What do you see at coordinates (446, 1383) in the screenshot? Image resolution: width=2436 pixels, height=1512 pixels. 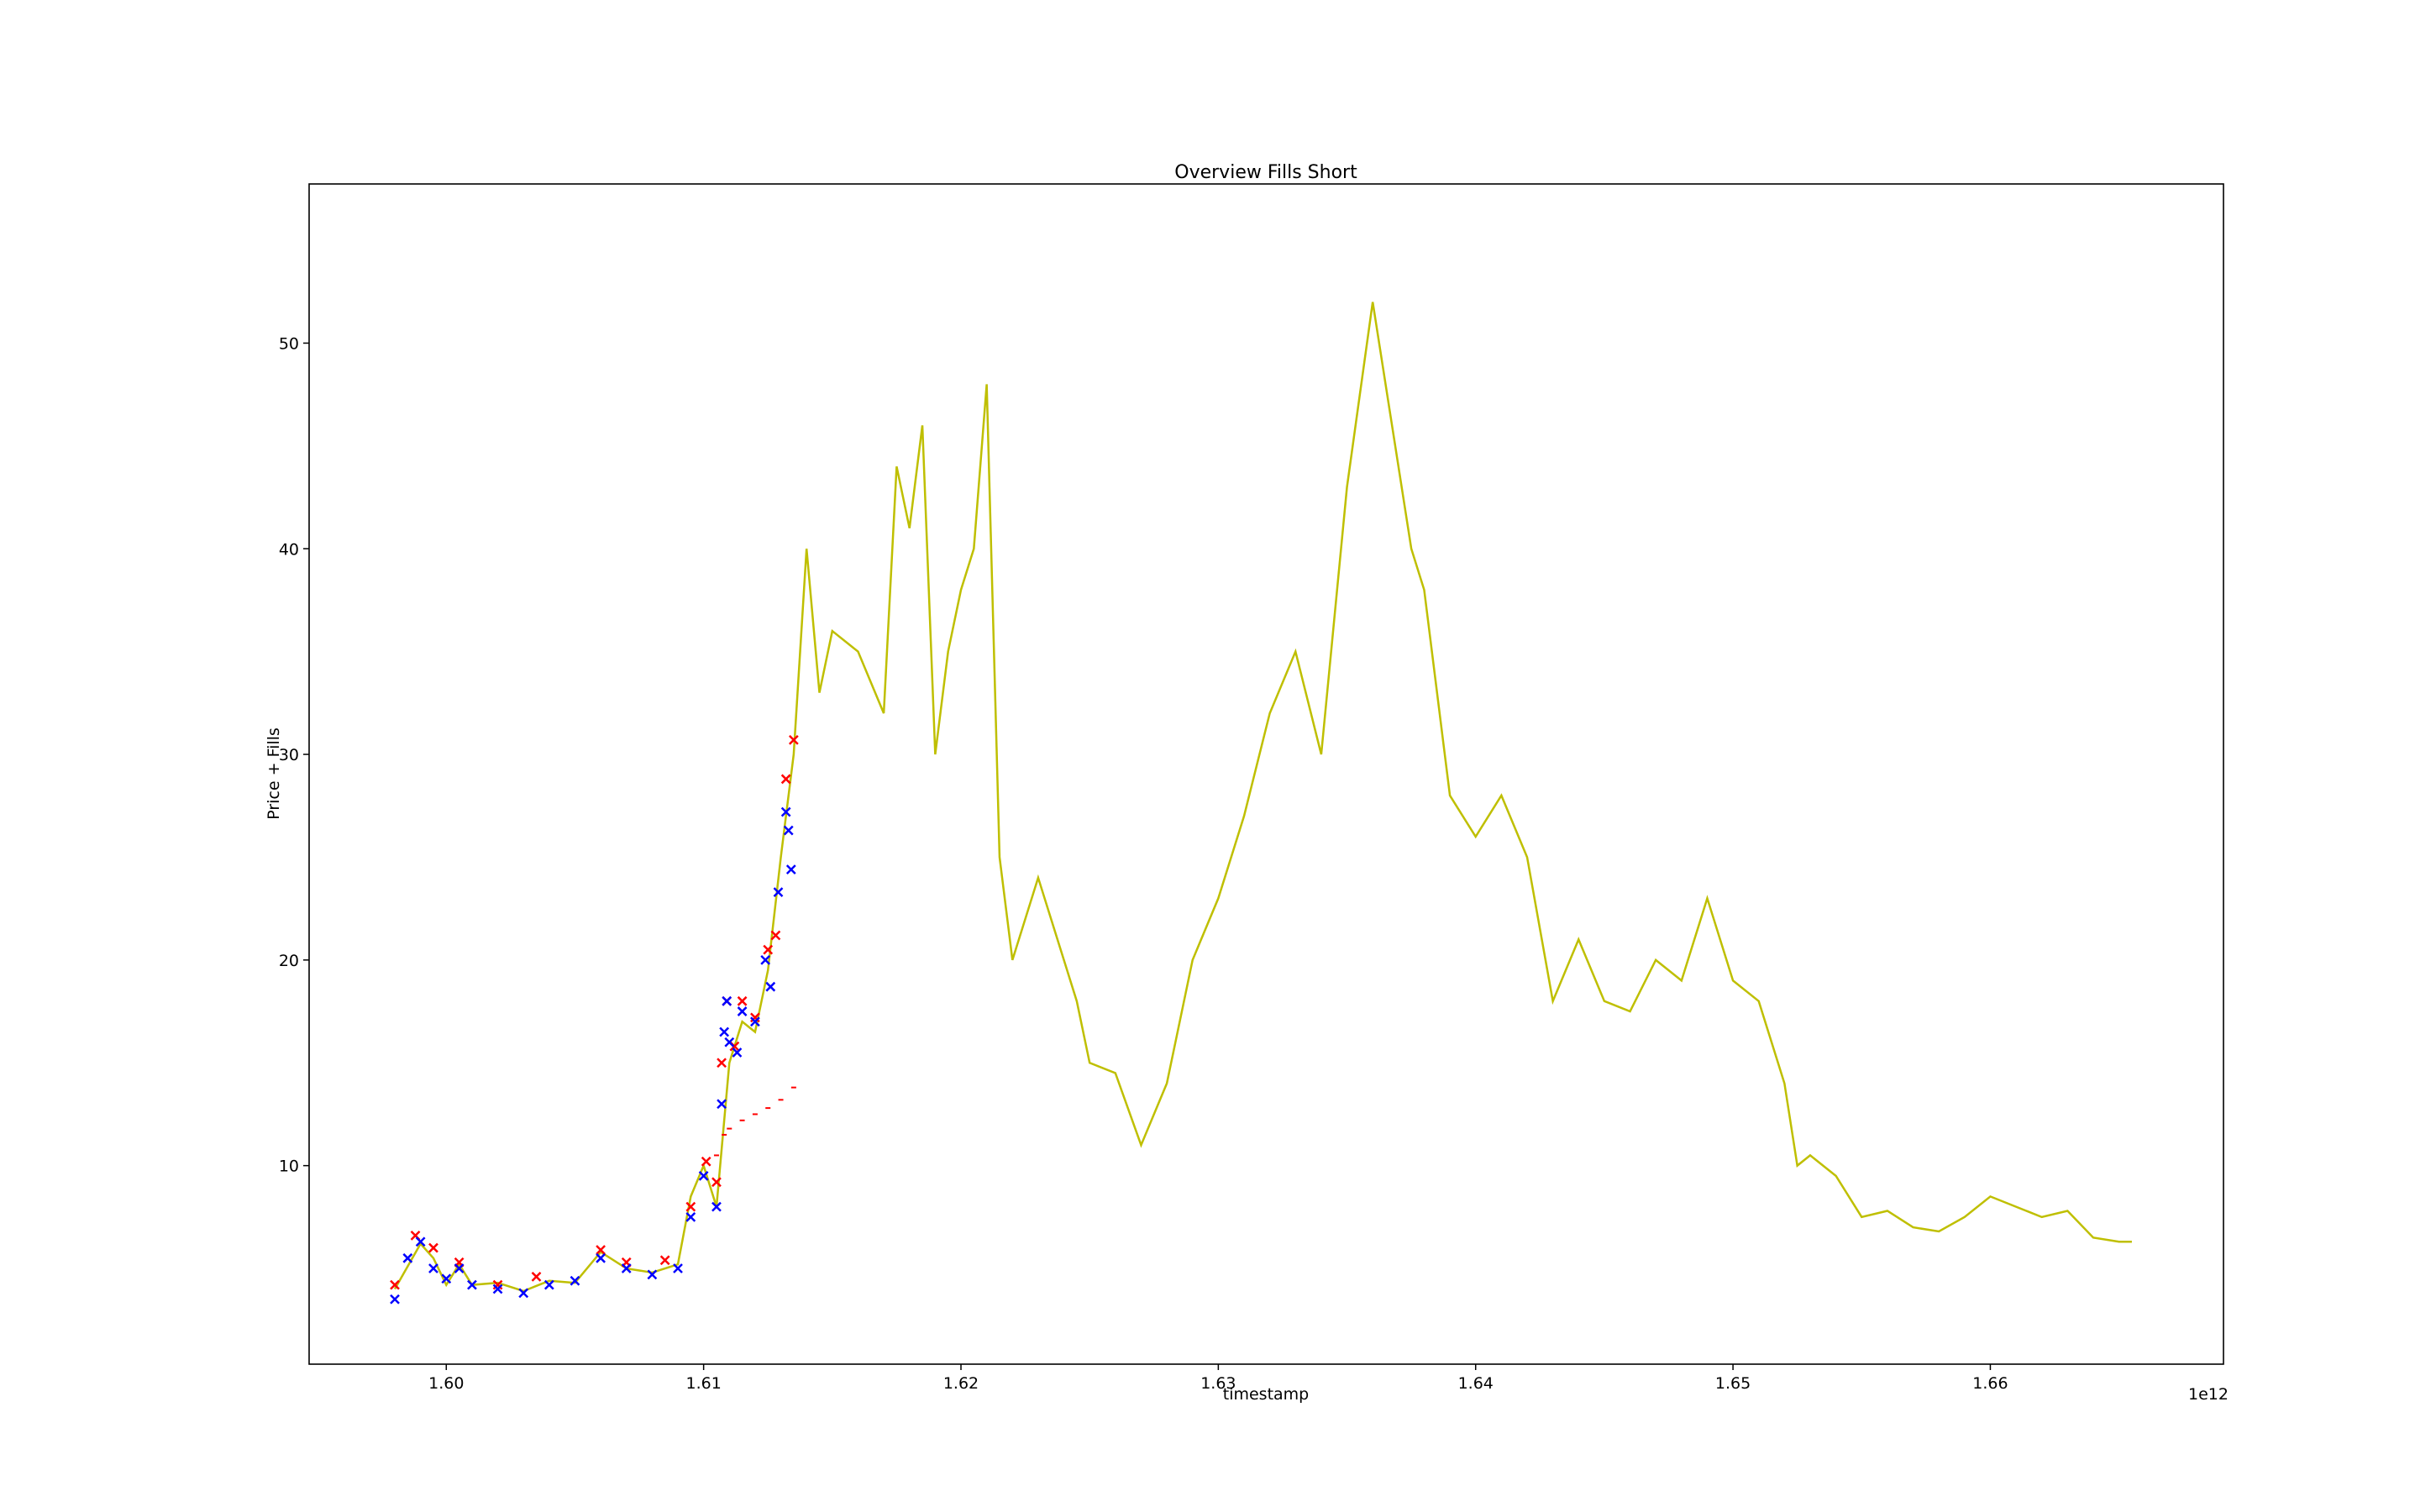 I see `x-tick-label: 1.60` at bounding box center [446, 1383].